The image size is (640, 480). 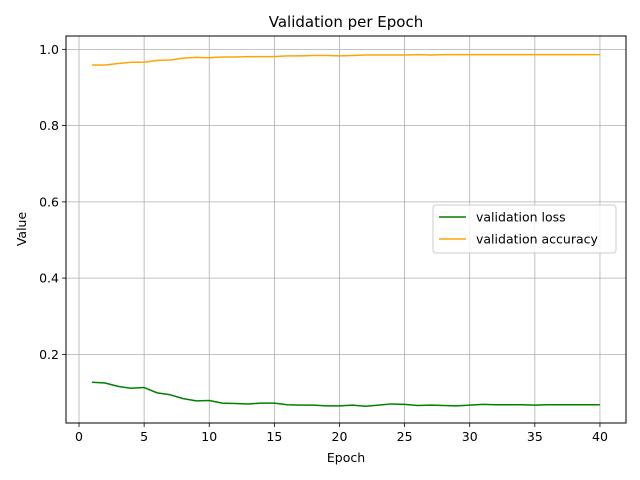 I want to click on legend-label: validation accuracy, so click(x=537, y=239).